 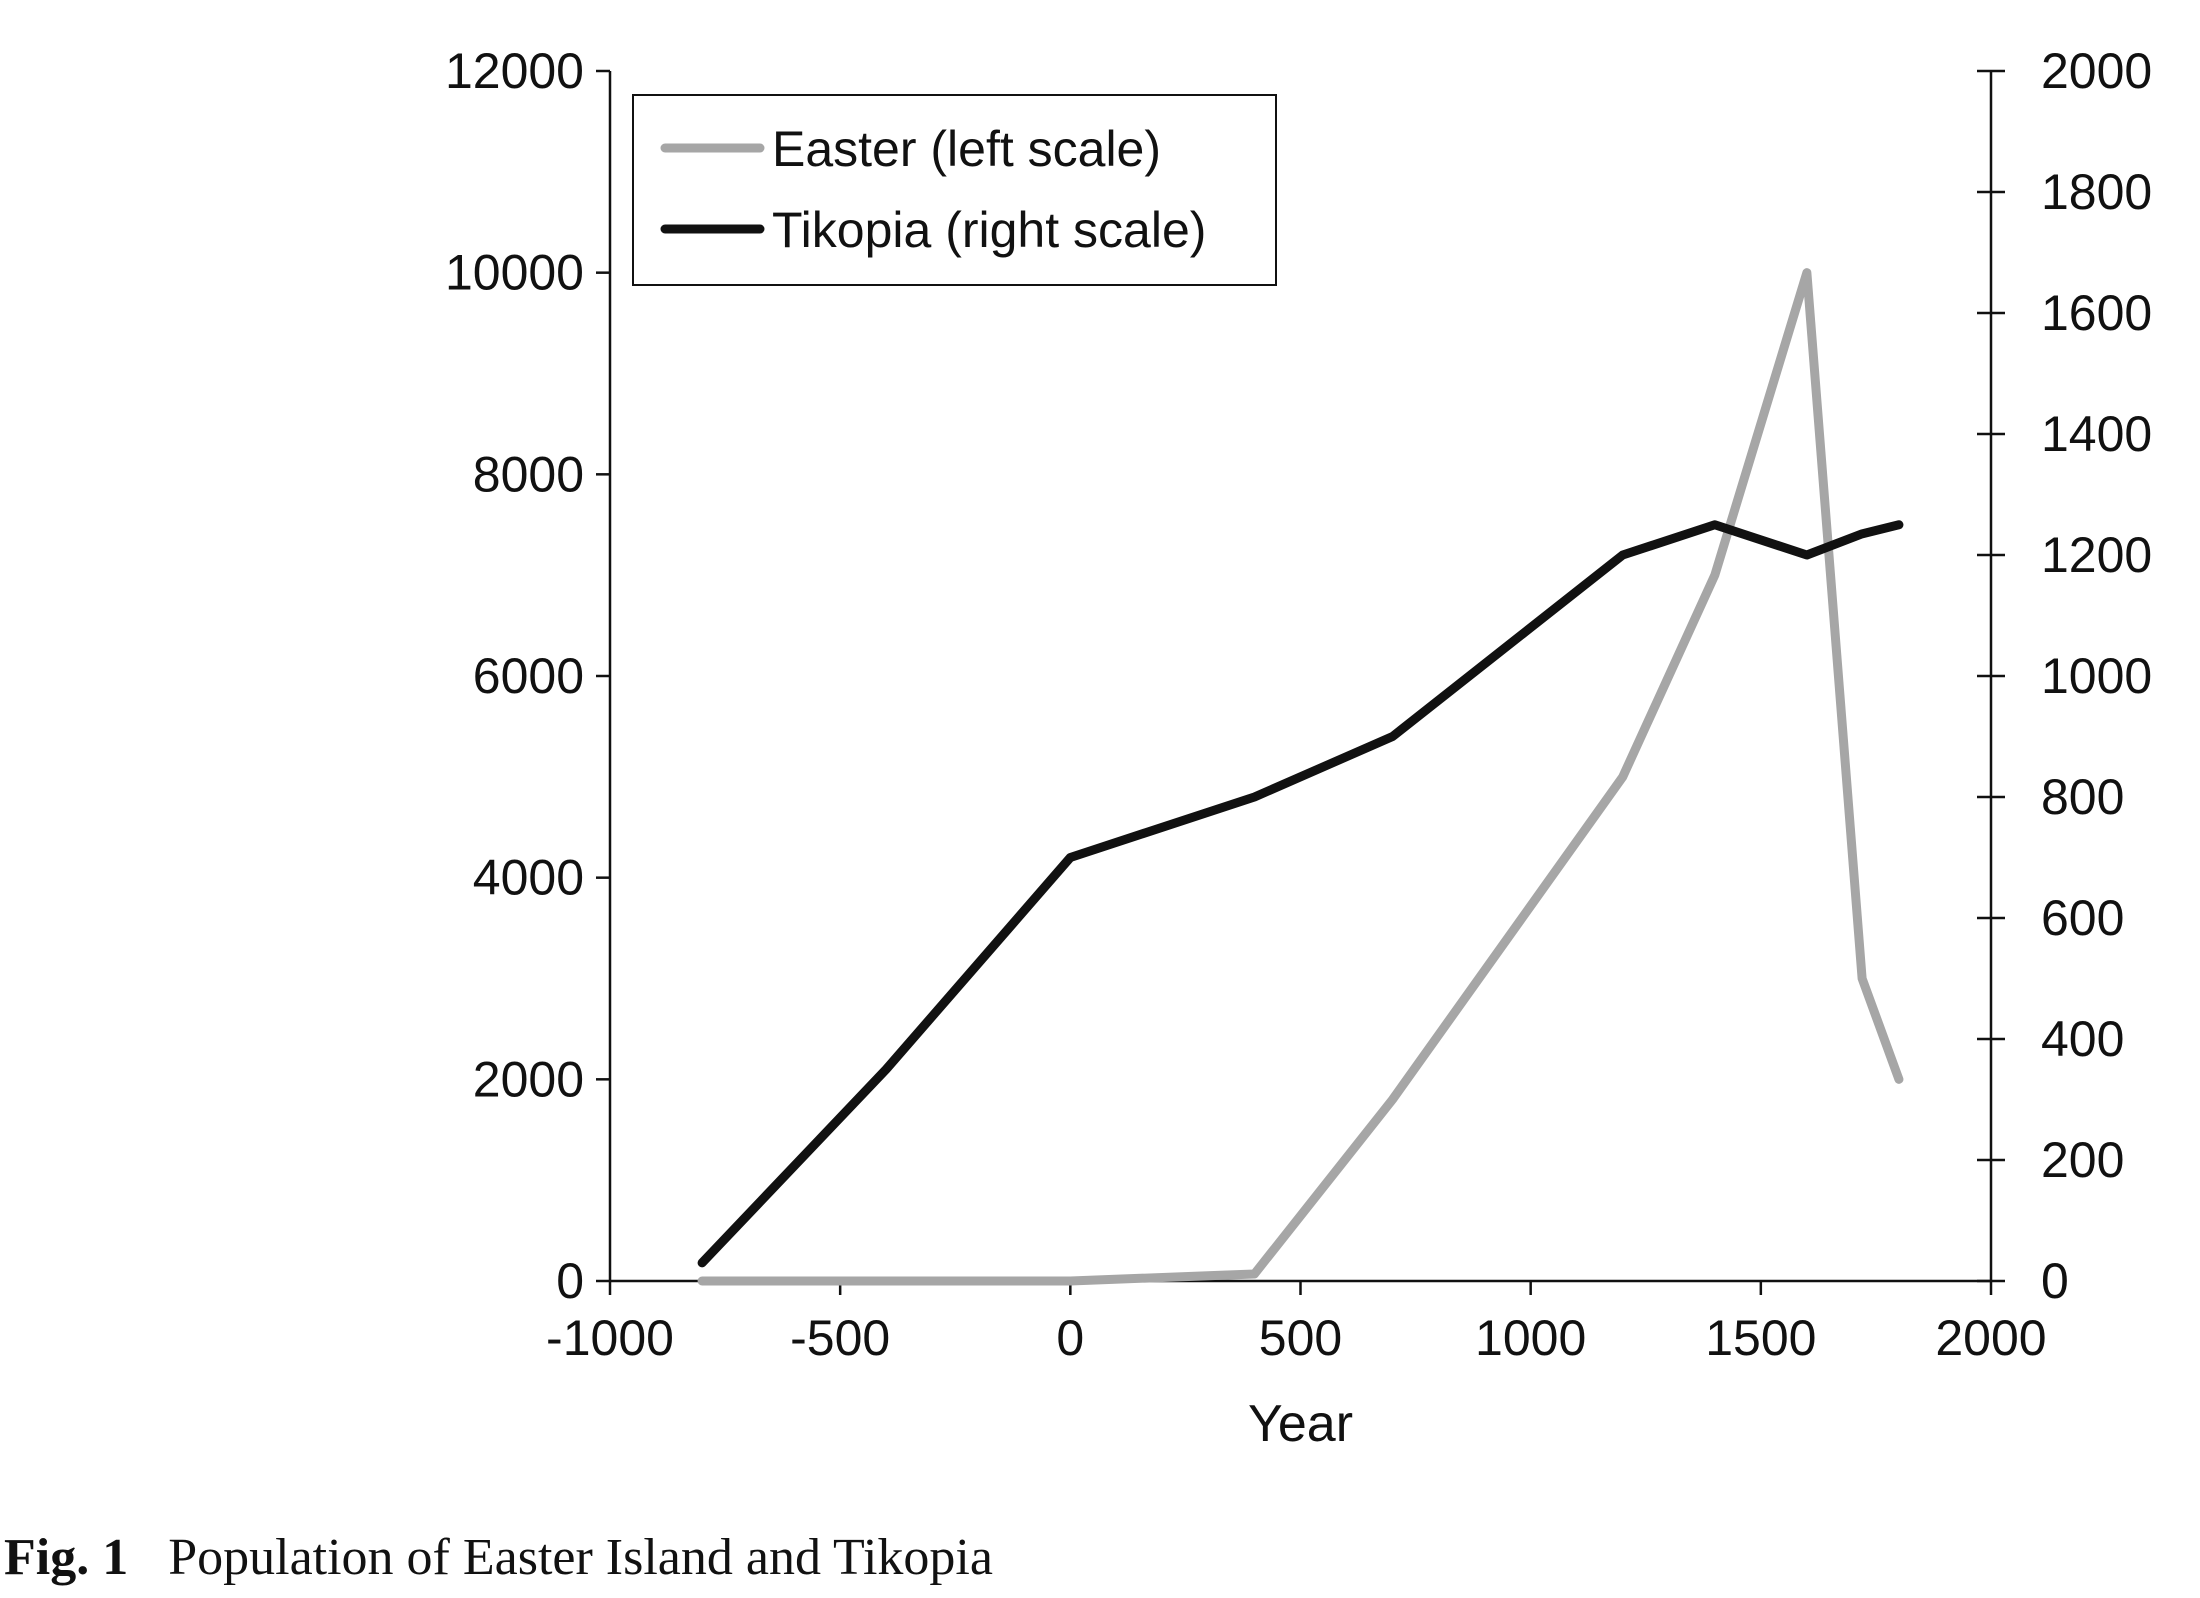 I want to click on y-left-tick-label: 2000, so click(x=528, y=1079).